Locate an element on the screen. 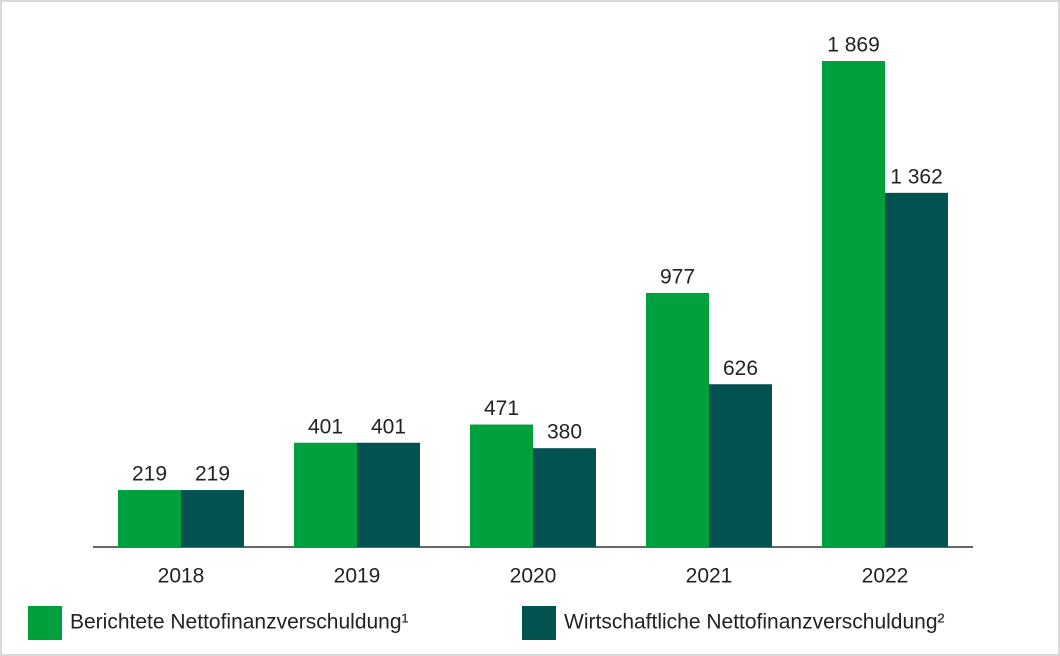  x-tick-label: 2018 is located at coordinates (181, 576).